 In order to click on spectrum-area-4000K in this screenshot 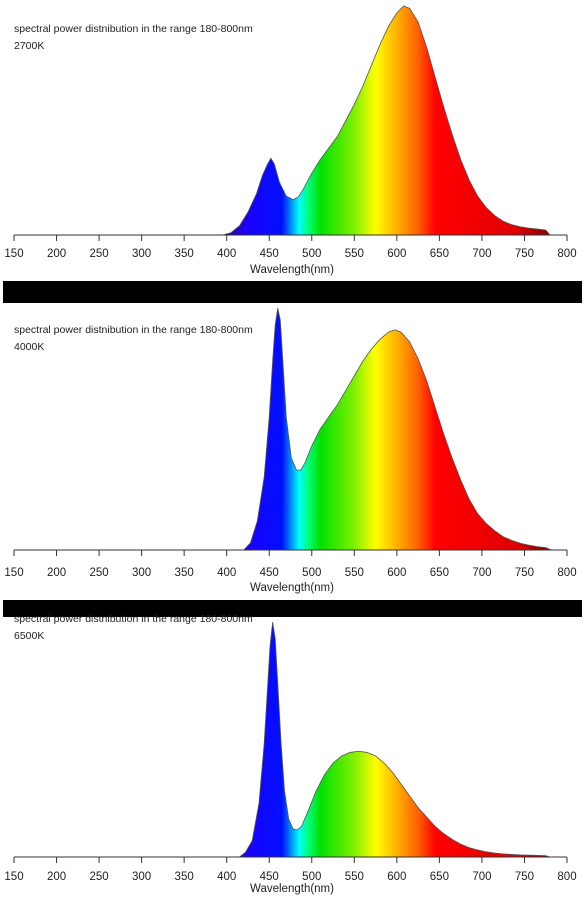, I will do `click(397, 429)`.